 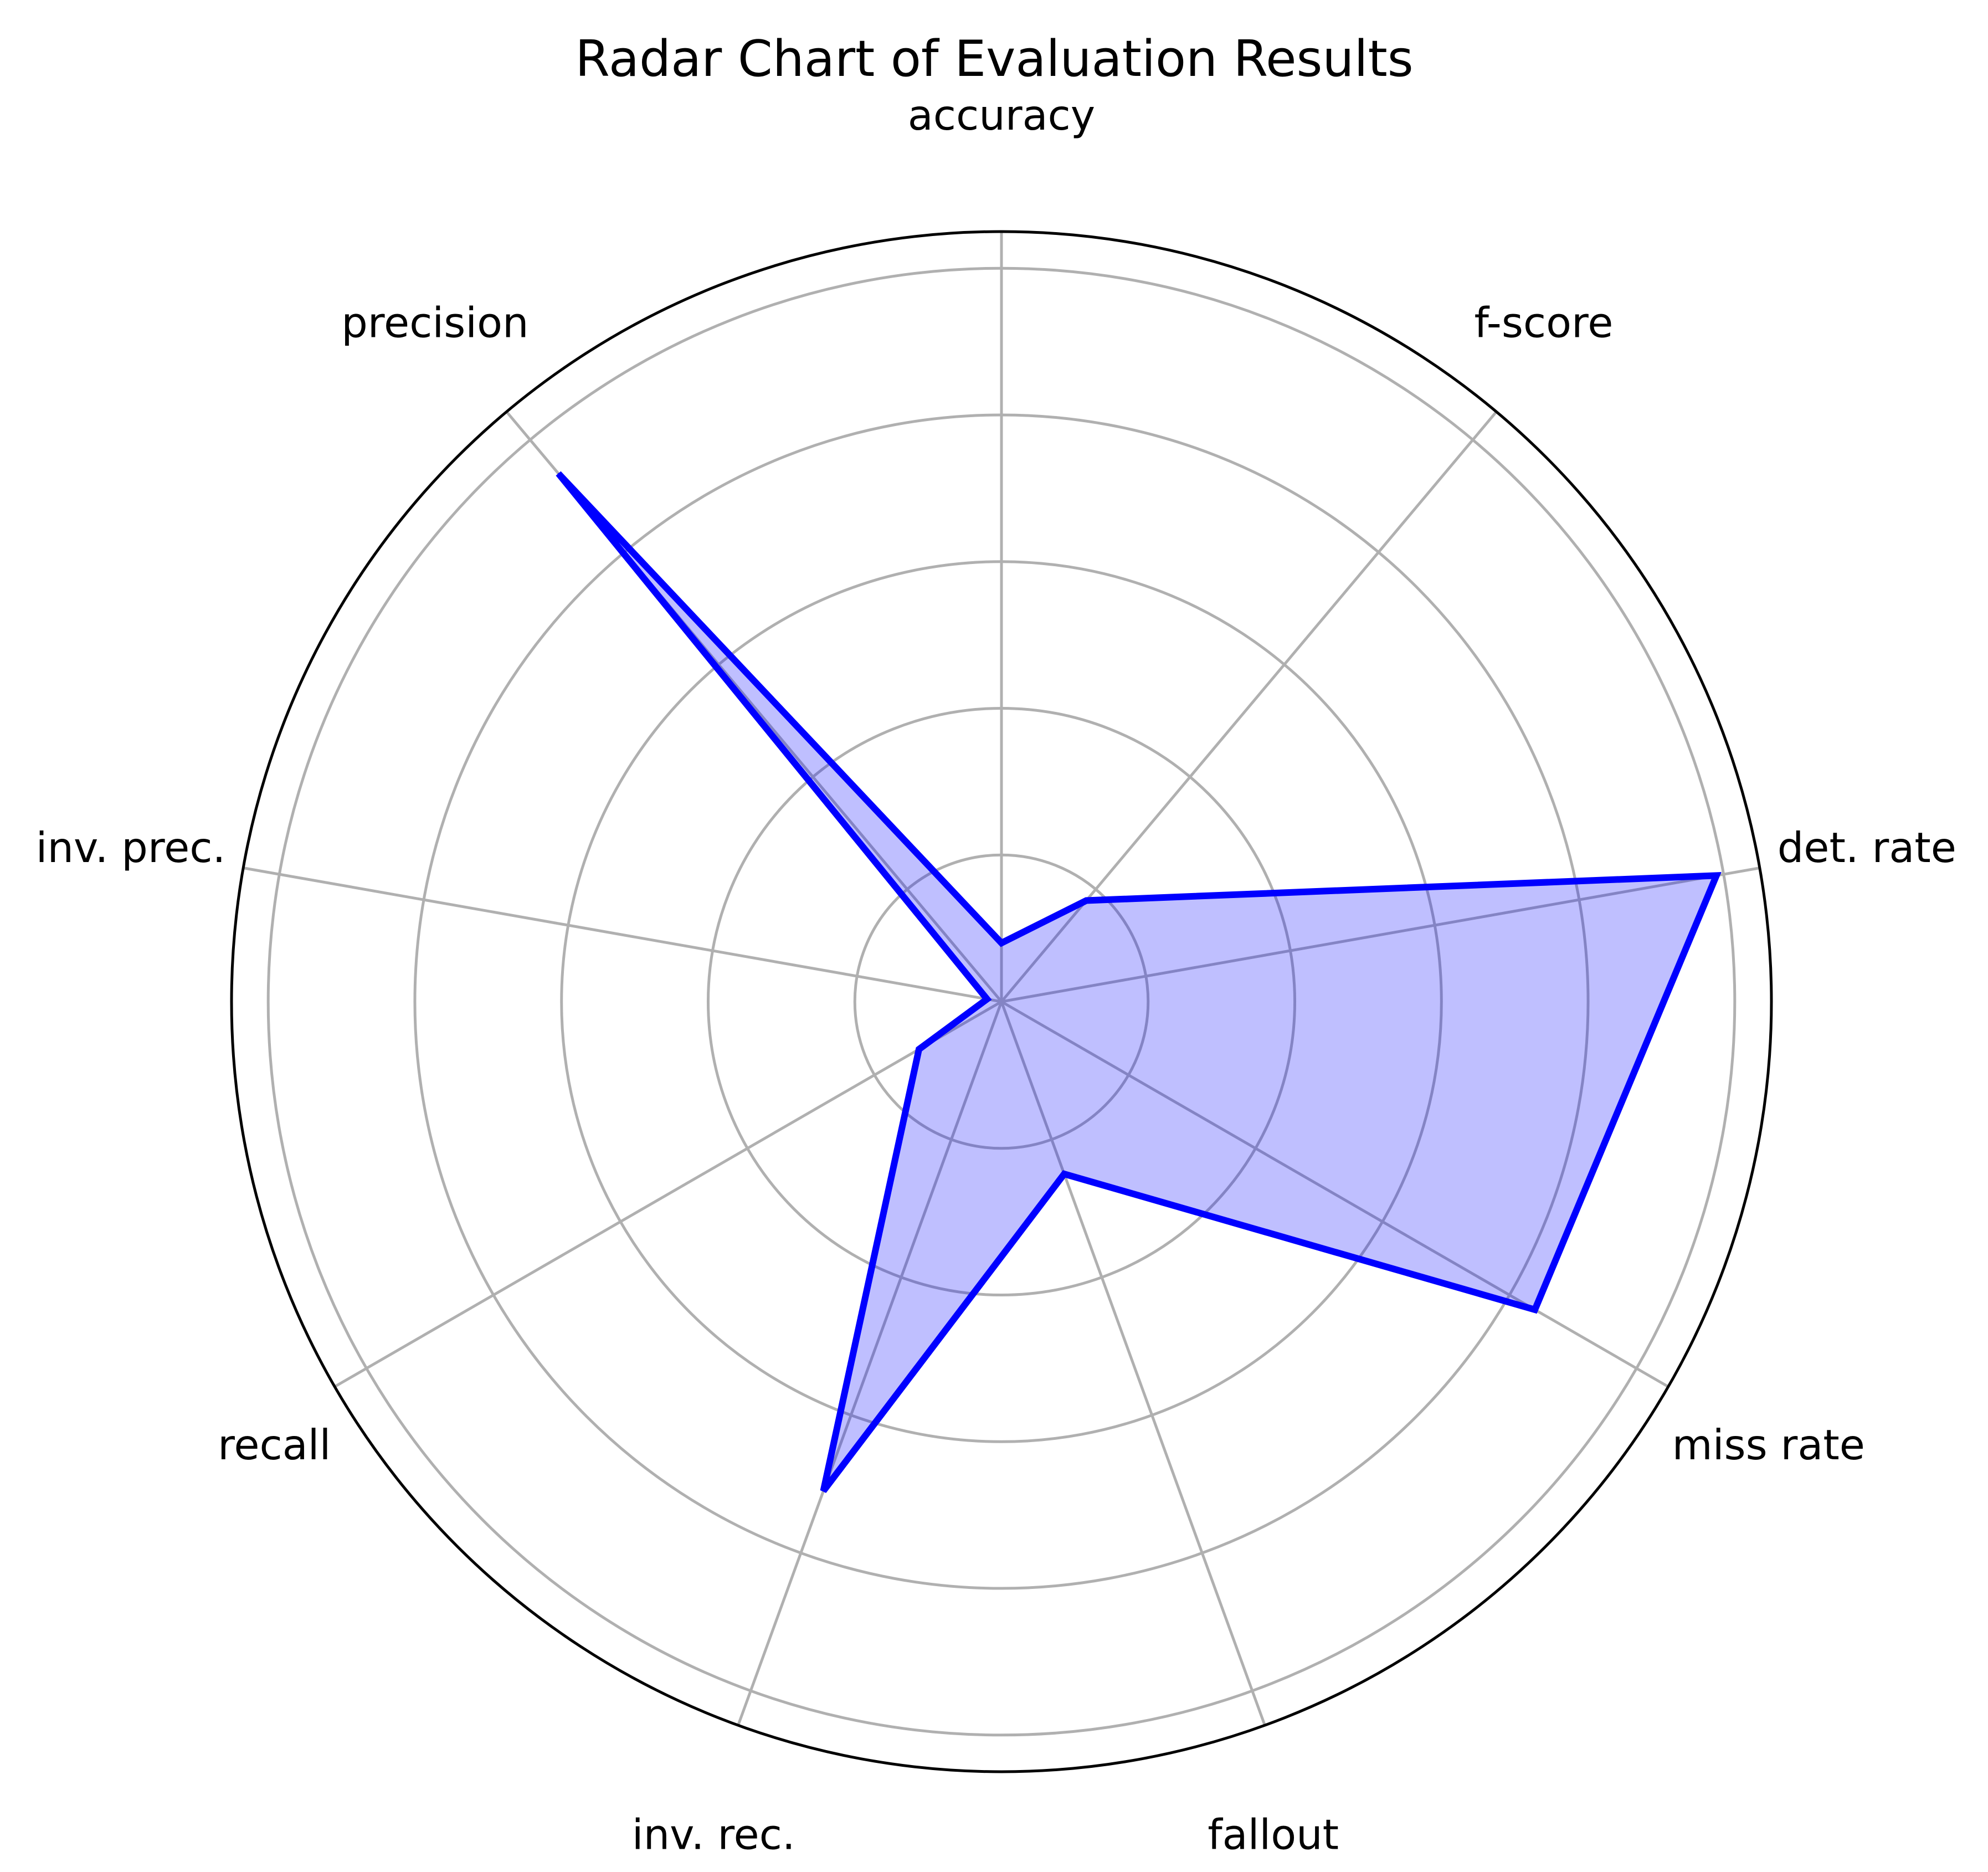 I want to click on axis-label-miss-rate: miss rate, so click(x=1768, y=1444).